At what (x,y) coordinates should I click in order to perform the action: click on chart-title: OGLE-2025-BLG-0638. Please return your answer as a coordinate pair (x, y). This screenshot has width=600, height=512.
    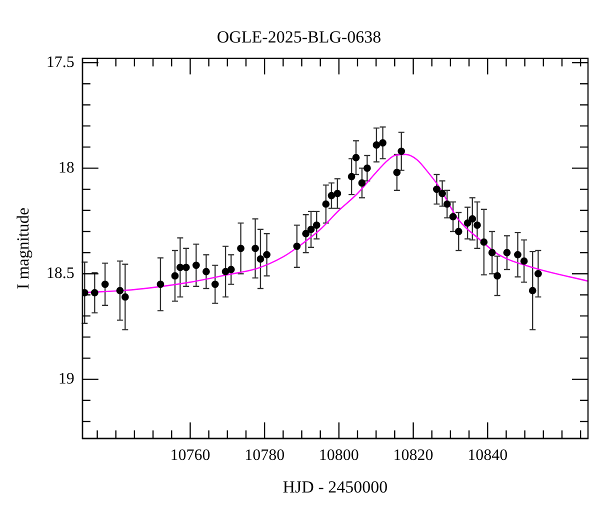
    Looking at the image, I should click on (299, 37).